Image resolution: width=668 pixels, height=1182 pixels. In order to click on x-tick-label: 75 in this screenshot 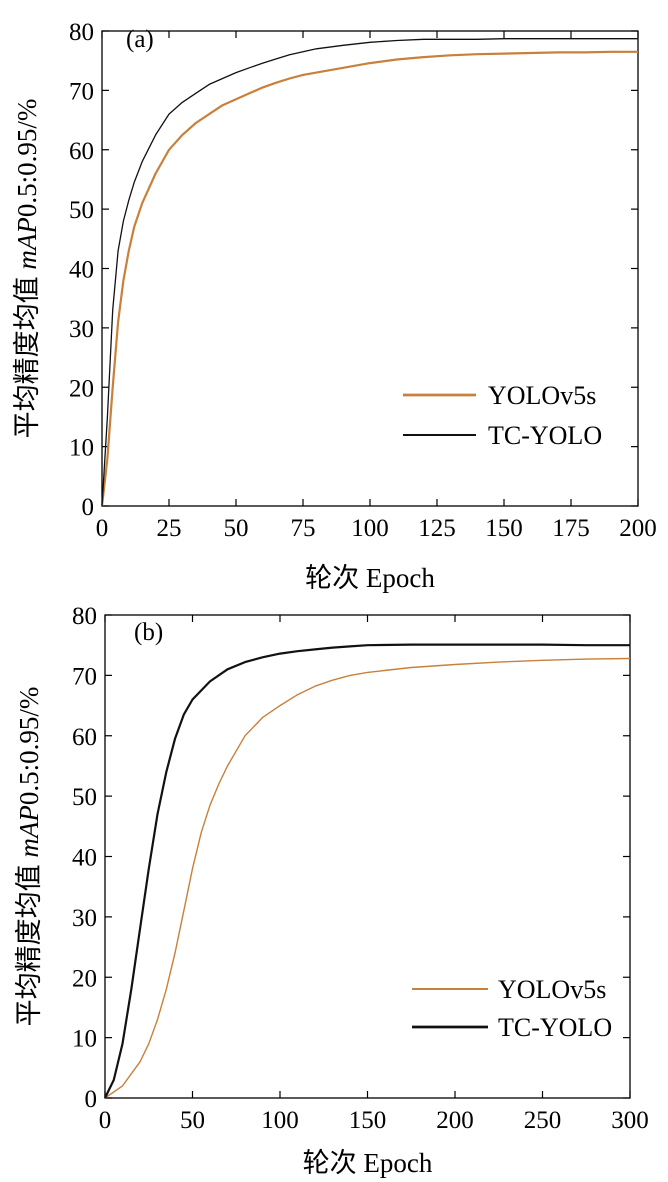, I will do `click(303, 528)`.